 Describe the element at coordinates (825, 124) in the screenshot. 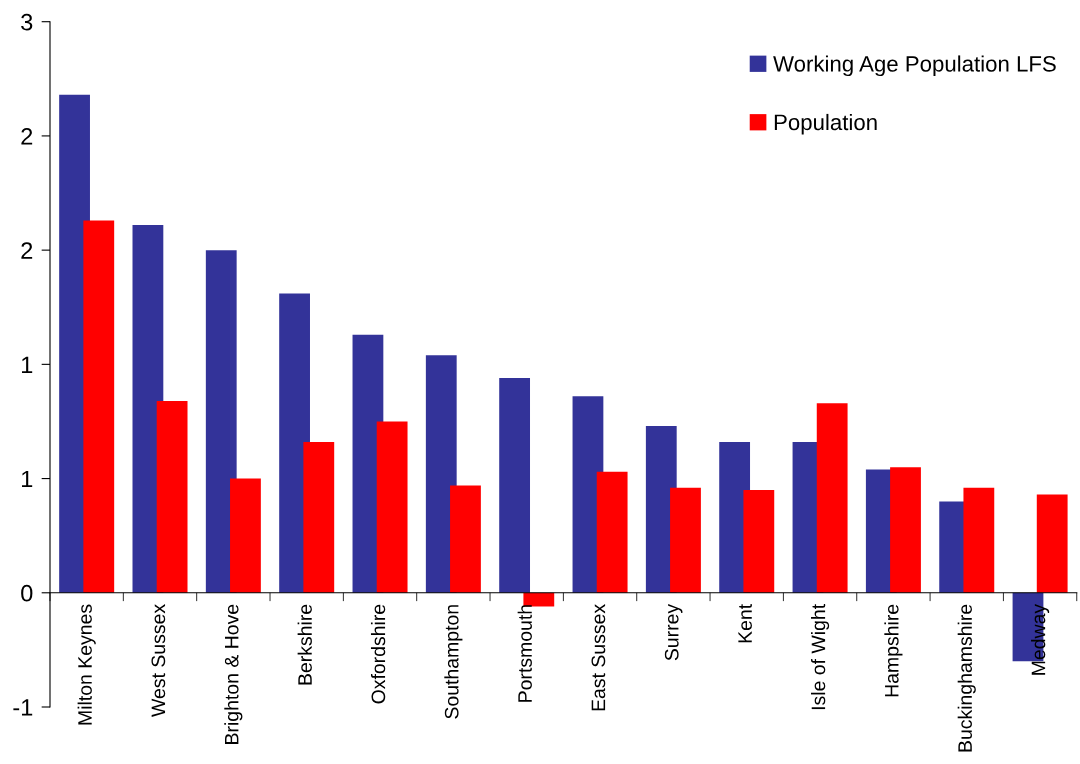

I see `legend-label: Population` at that location.